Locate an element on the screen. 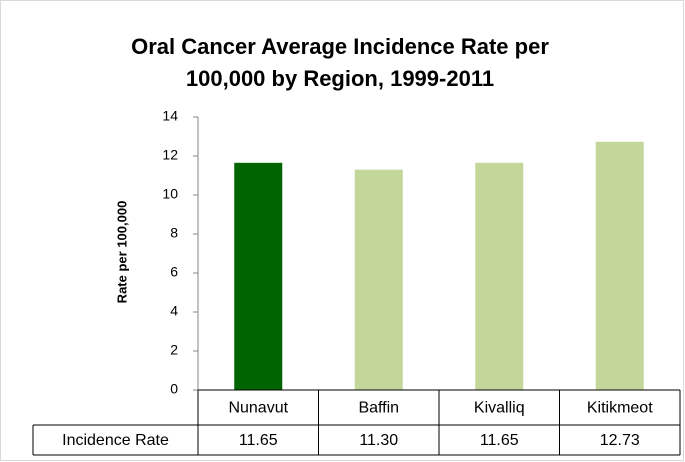  y-tick-label: 14 is located at coordinates (170, 116).